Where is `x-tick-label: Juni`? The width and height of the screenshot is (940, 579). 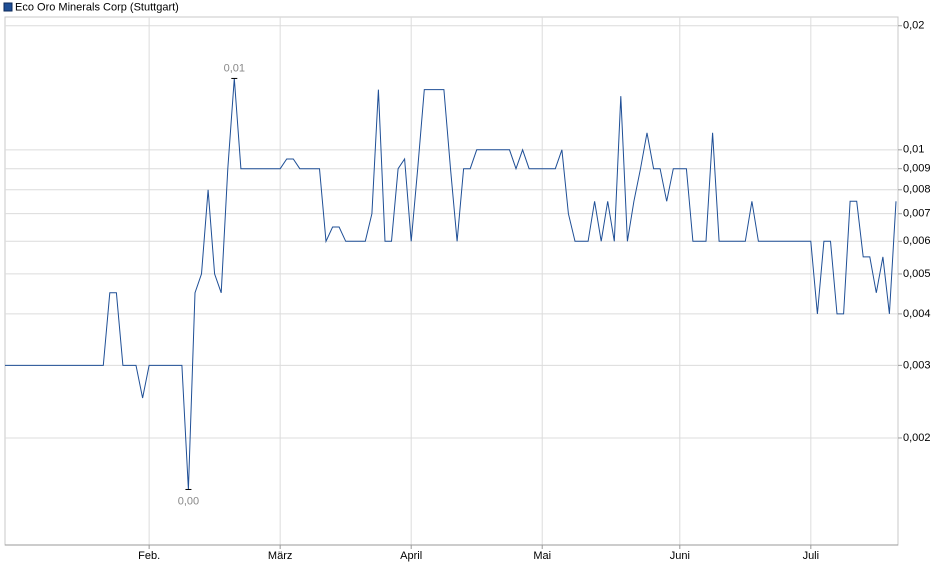 x-tick-label: Juni is located at coordinates (680, 556).